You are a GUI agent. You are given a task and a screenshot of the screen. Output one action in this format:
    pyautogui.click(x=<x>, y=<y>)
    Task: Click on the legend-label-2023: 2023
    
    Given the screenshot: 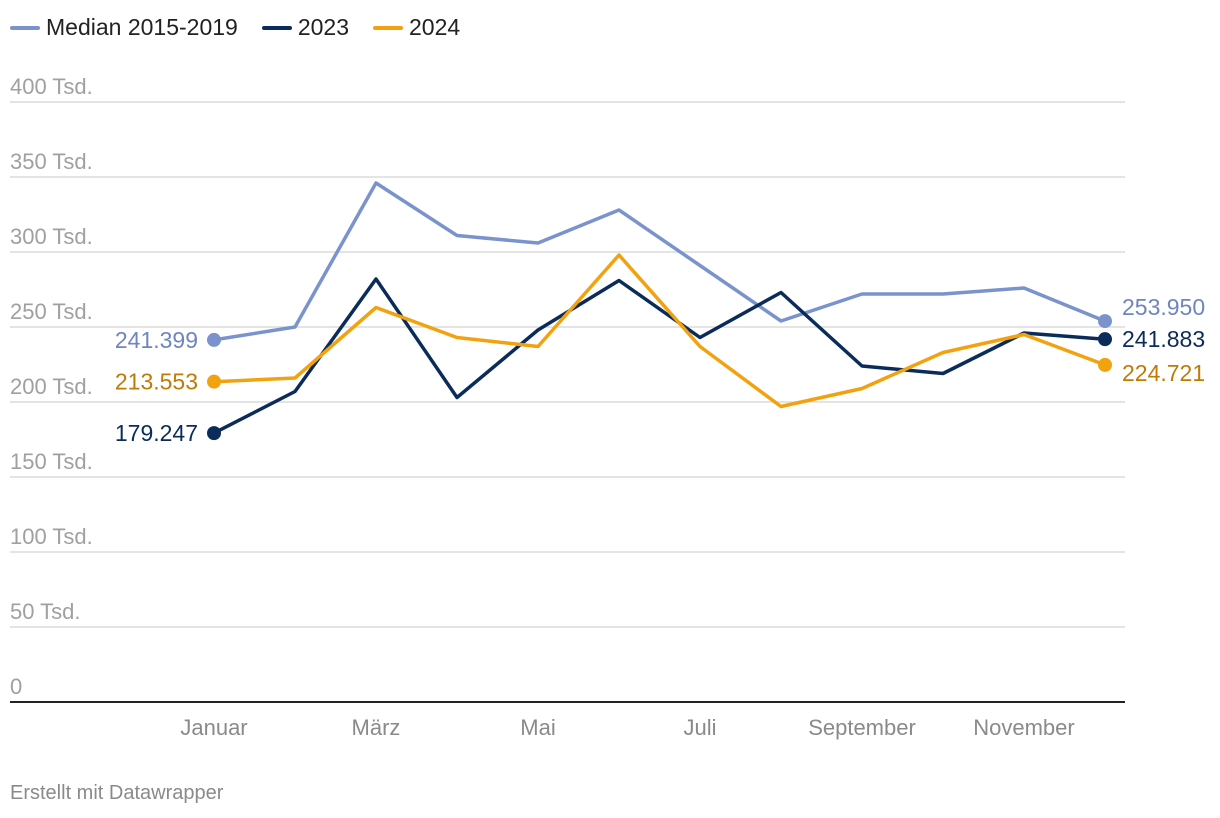 What is the action you would take?
    pyautogui.click(x=323, y=27)
    